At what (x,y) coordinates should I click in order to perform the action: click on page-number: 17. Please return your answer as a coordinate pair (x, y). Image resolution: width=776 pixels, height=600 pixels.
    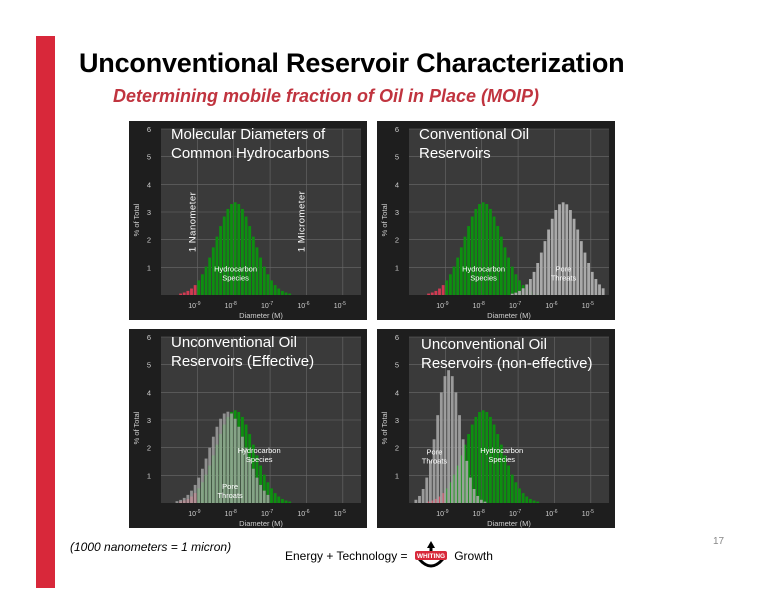
    Looking at the image, I should click on (719, 541).